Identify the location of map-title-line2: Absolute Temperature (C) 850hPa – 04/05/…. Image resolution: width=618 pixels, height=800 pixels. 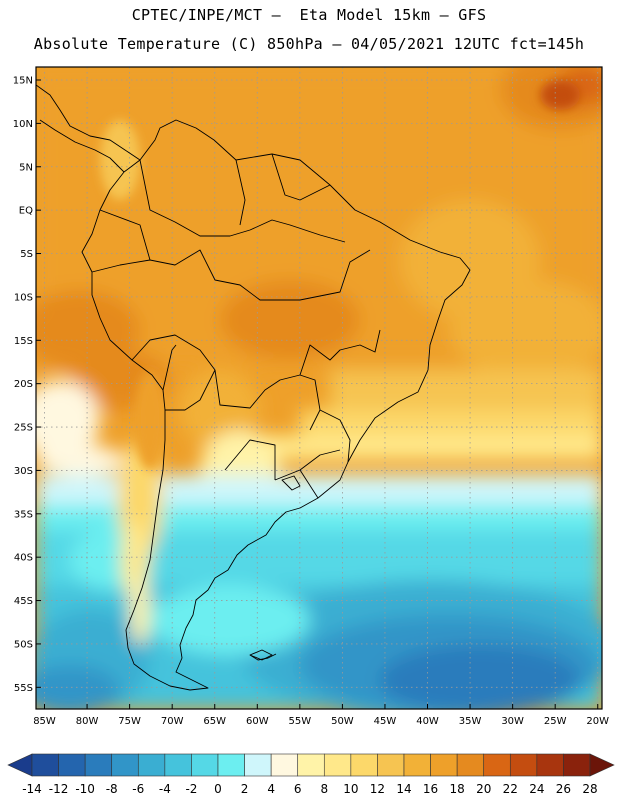
(309, 44).